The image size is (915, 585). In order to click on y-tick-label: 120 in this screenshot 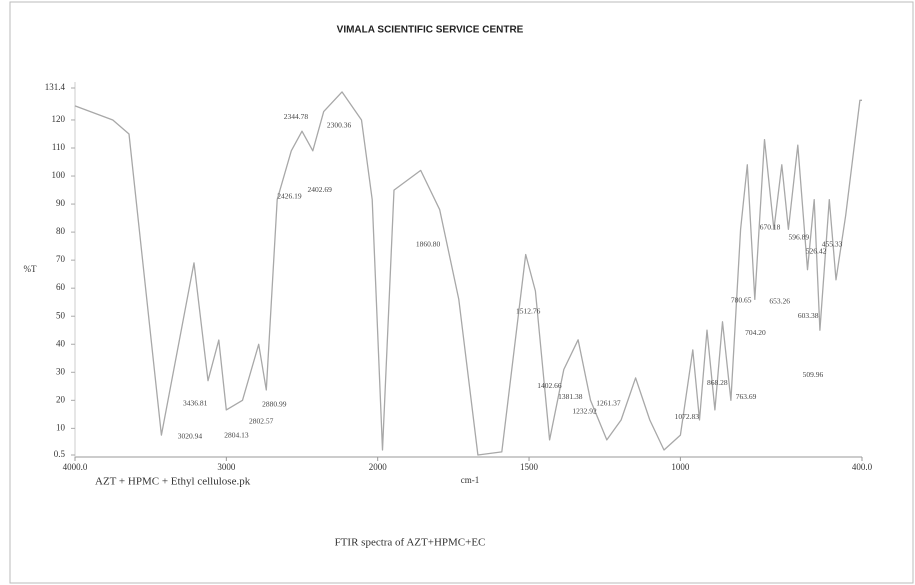, I will do `click(59, 119)`.